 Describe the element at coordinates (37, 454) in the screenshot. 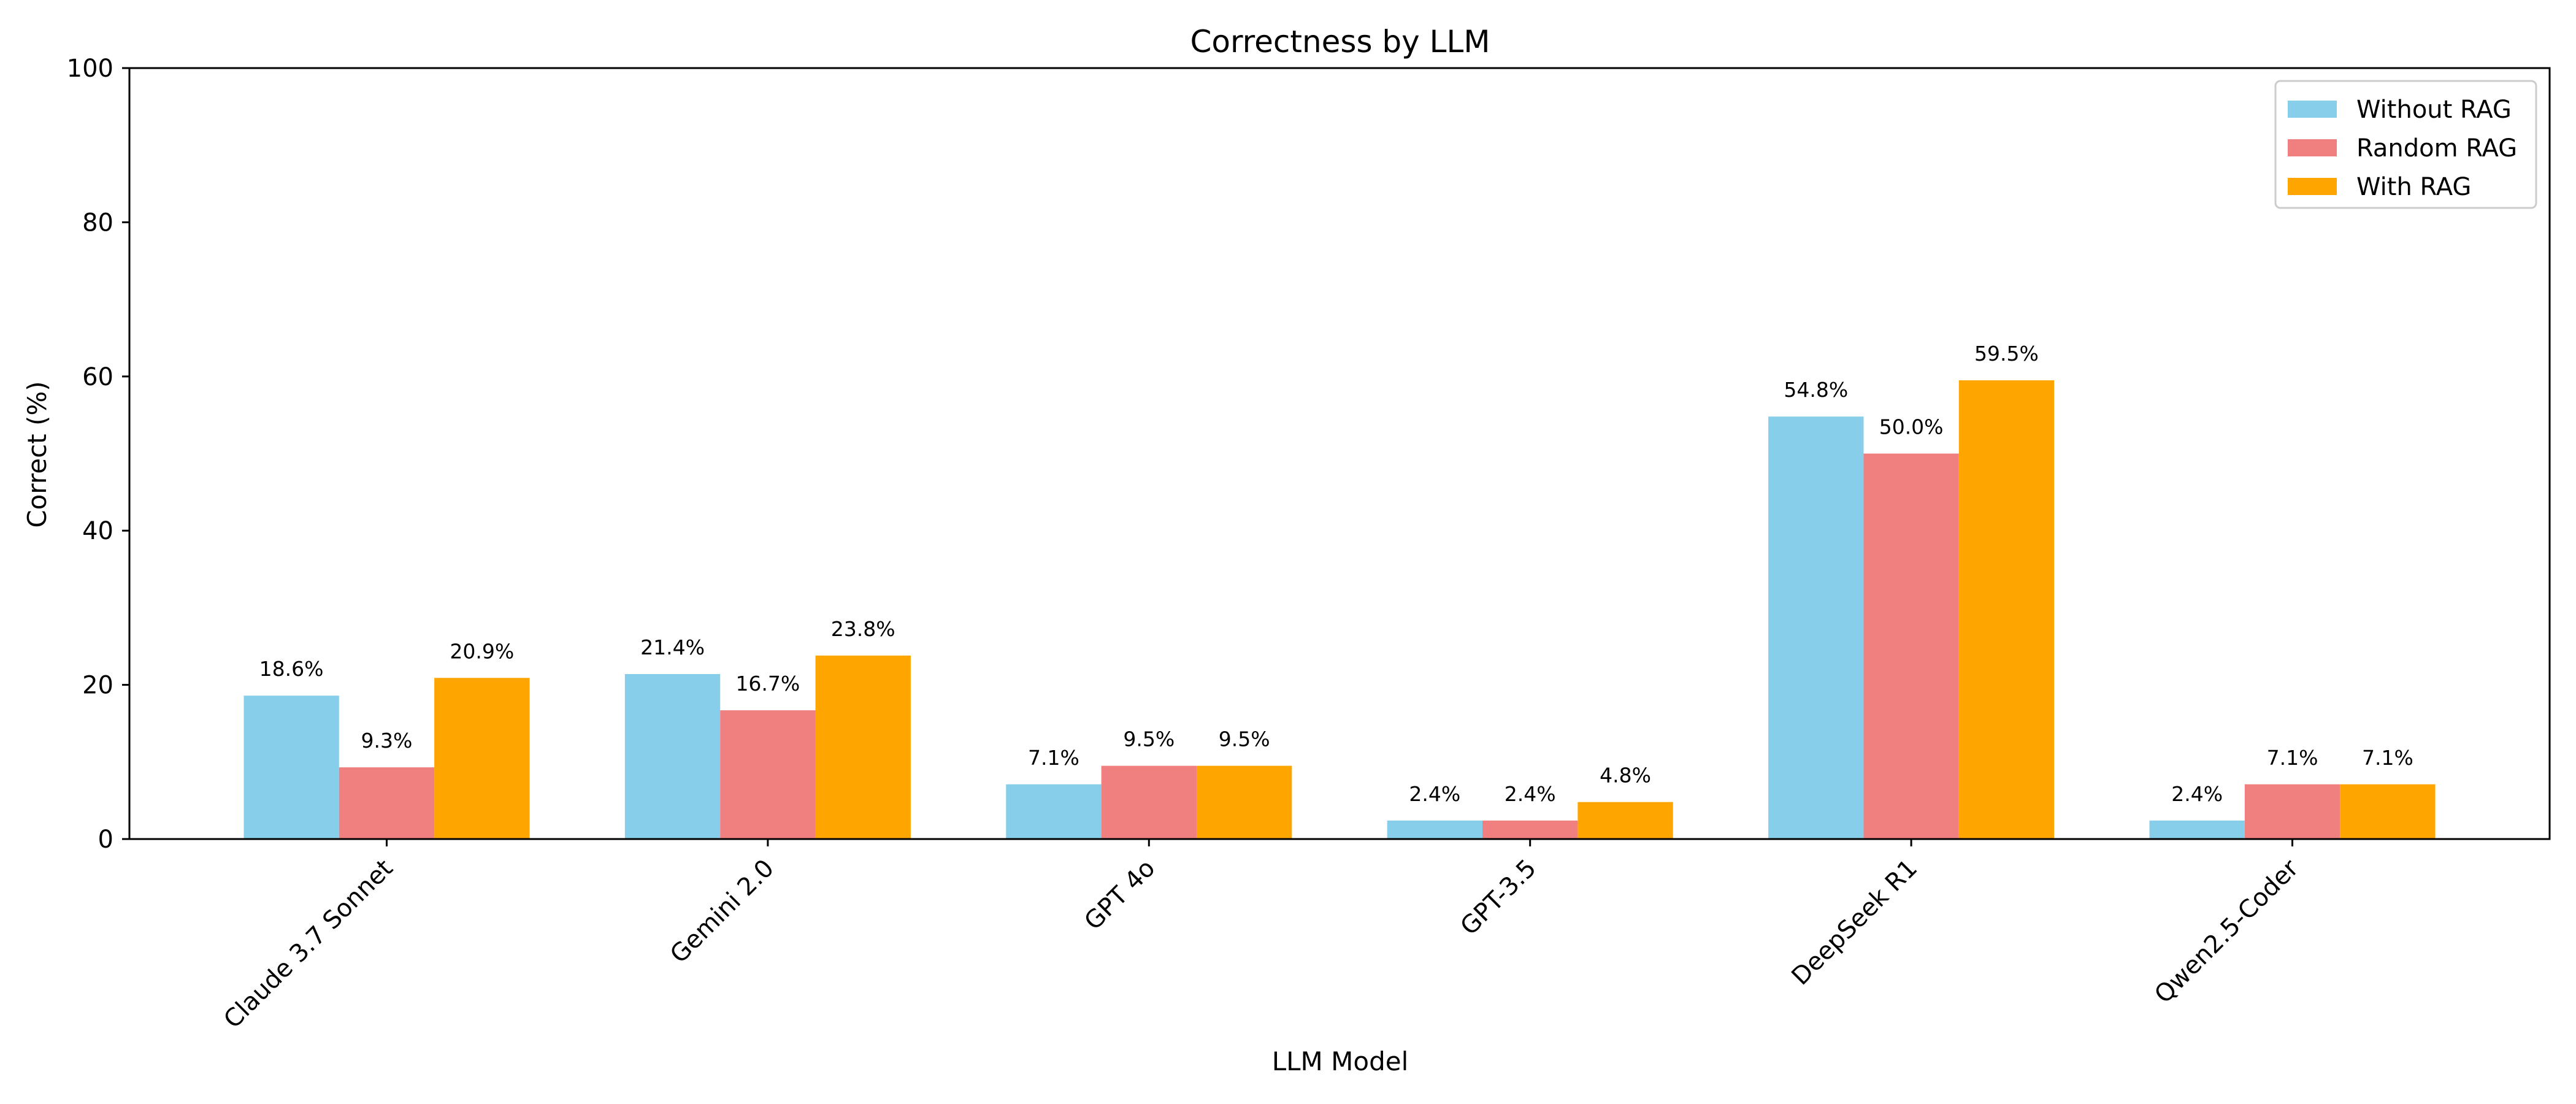

I see `y-axis-label: Correct (%)` at that location.